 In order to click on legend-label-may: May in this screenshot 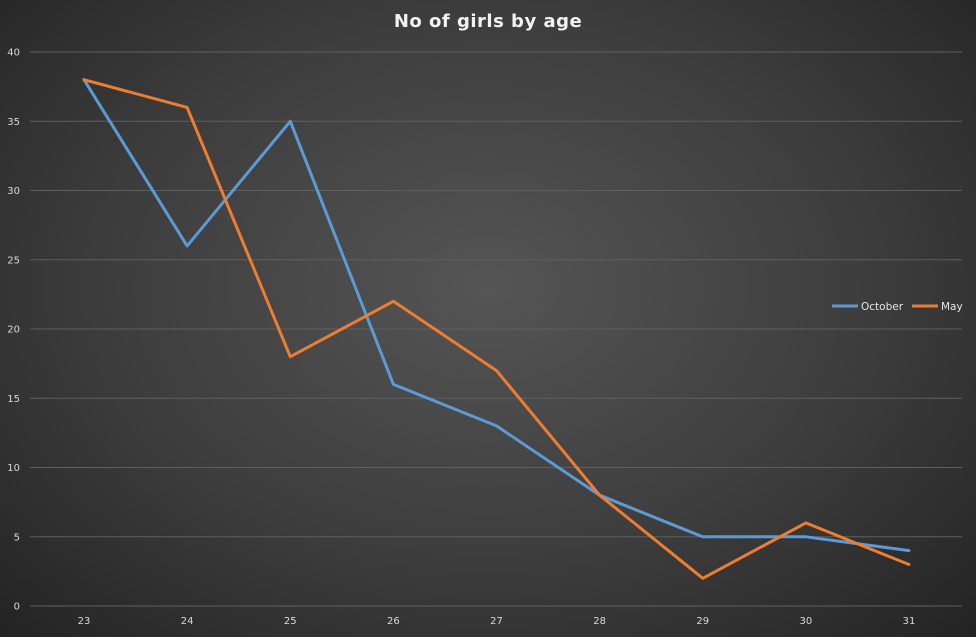, I will do `click(952, 307)`.